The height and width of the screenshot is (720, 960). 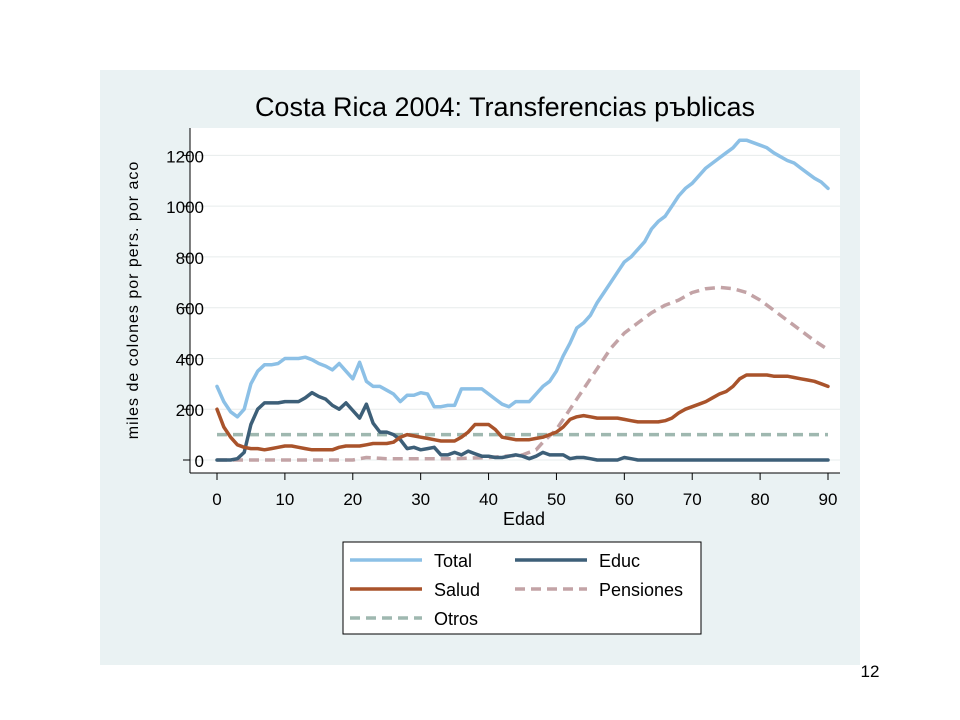 What do you see at coordinates (488, 499) in the screenshot?
I see `x-tick-label: 40` at bounding box center [488, 499].